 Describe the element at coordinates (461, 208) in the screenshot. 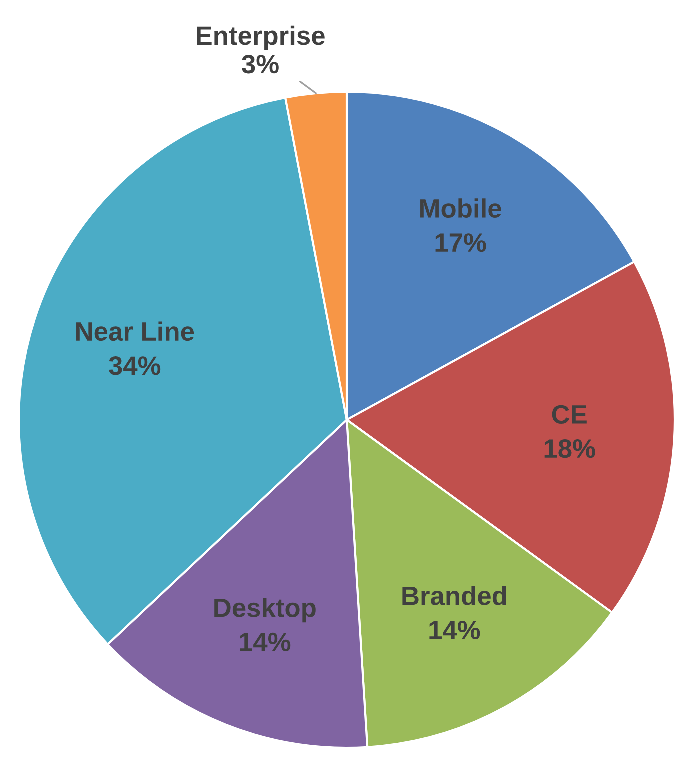

I see `slice-label: Mobile` at that location.